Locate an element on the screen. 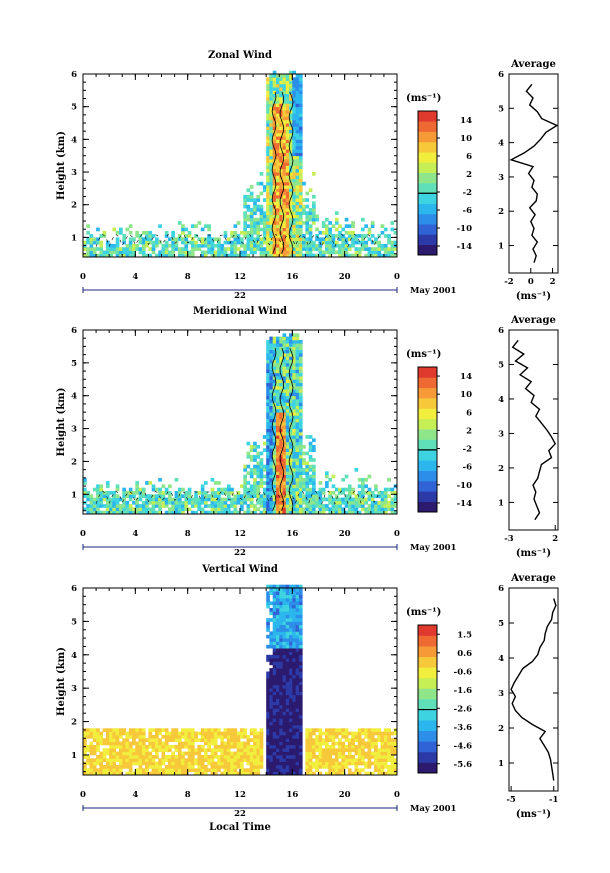 This screenshot has height=873, width=610. profile-x-tick-label: -1 is located at coordinates (554, 800).